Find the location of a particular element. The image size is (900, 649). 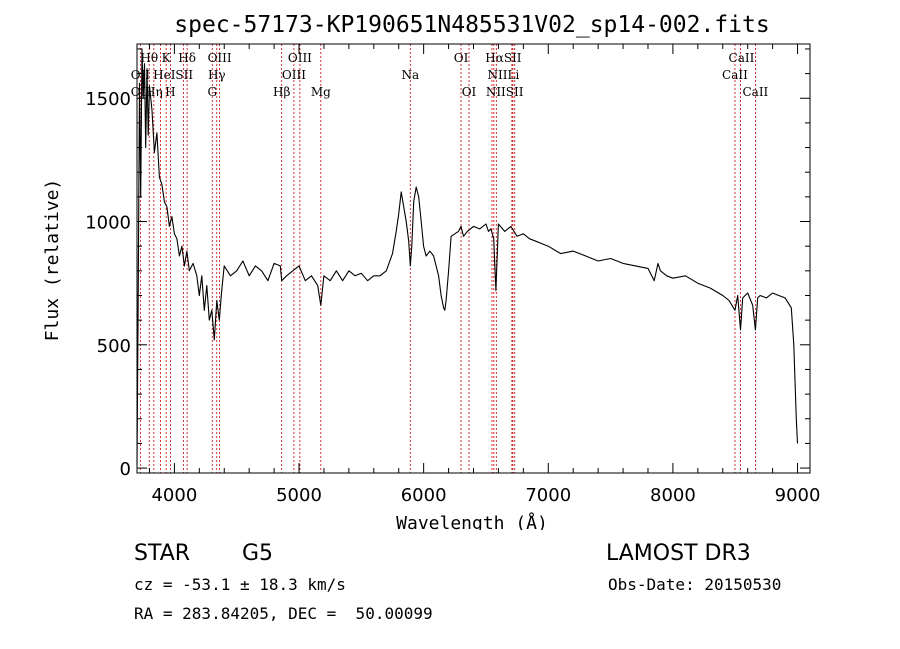

observation-date: Obs-Date: 20150530 is located at coordinates (695, 584).